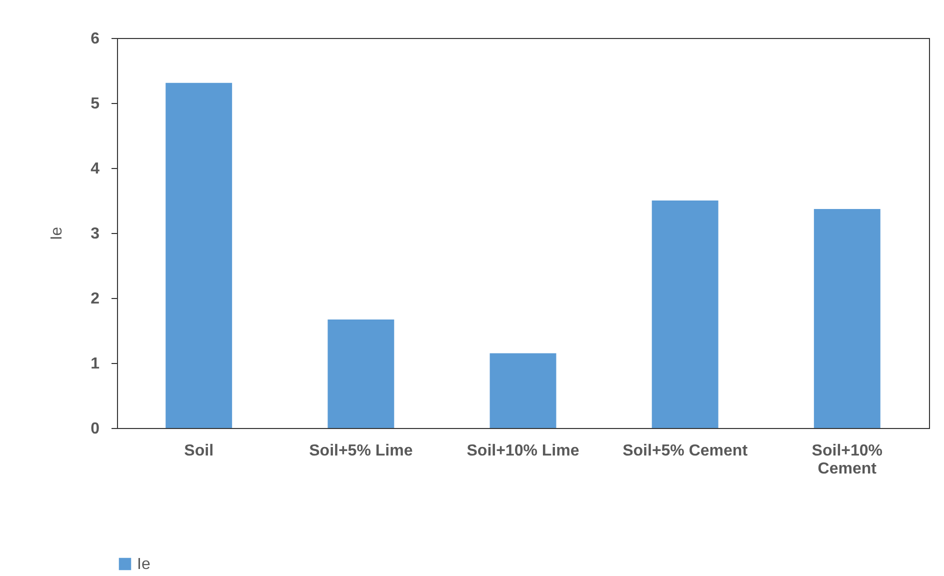  What do you see at coordinates (95, 39) in the screenshot?
I see `y-tick-label: 6` at bounding box center [95, 39].